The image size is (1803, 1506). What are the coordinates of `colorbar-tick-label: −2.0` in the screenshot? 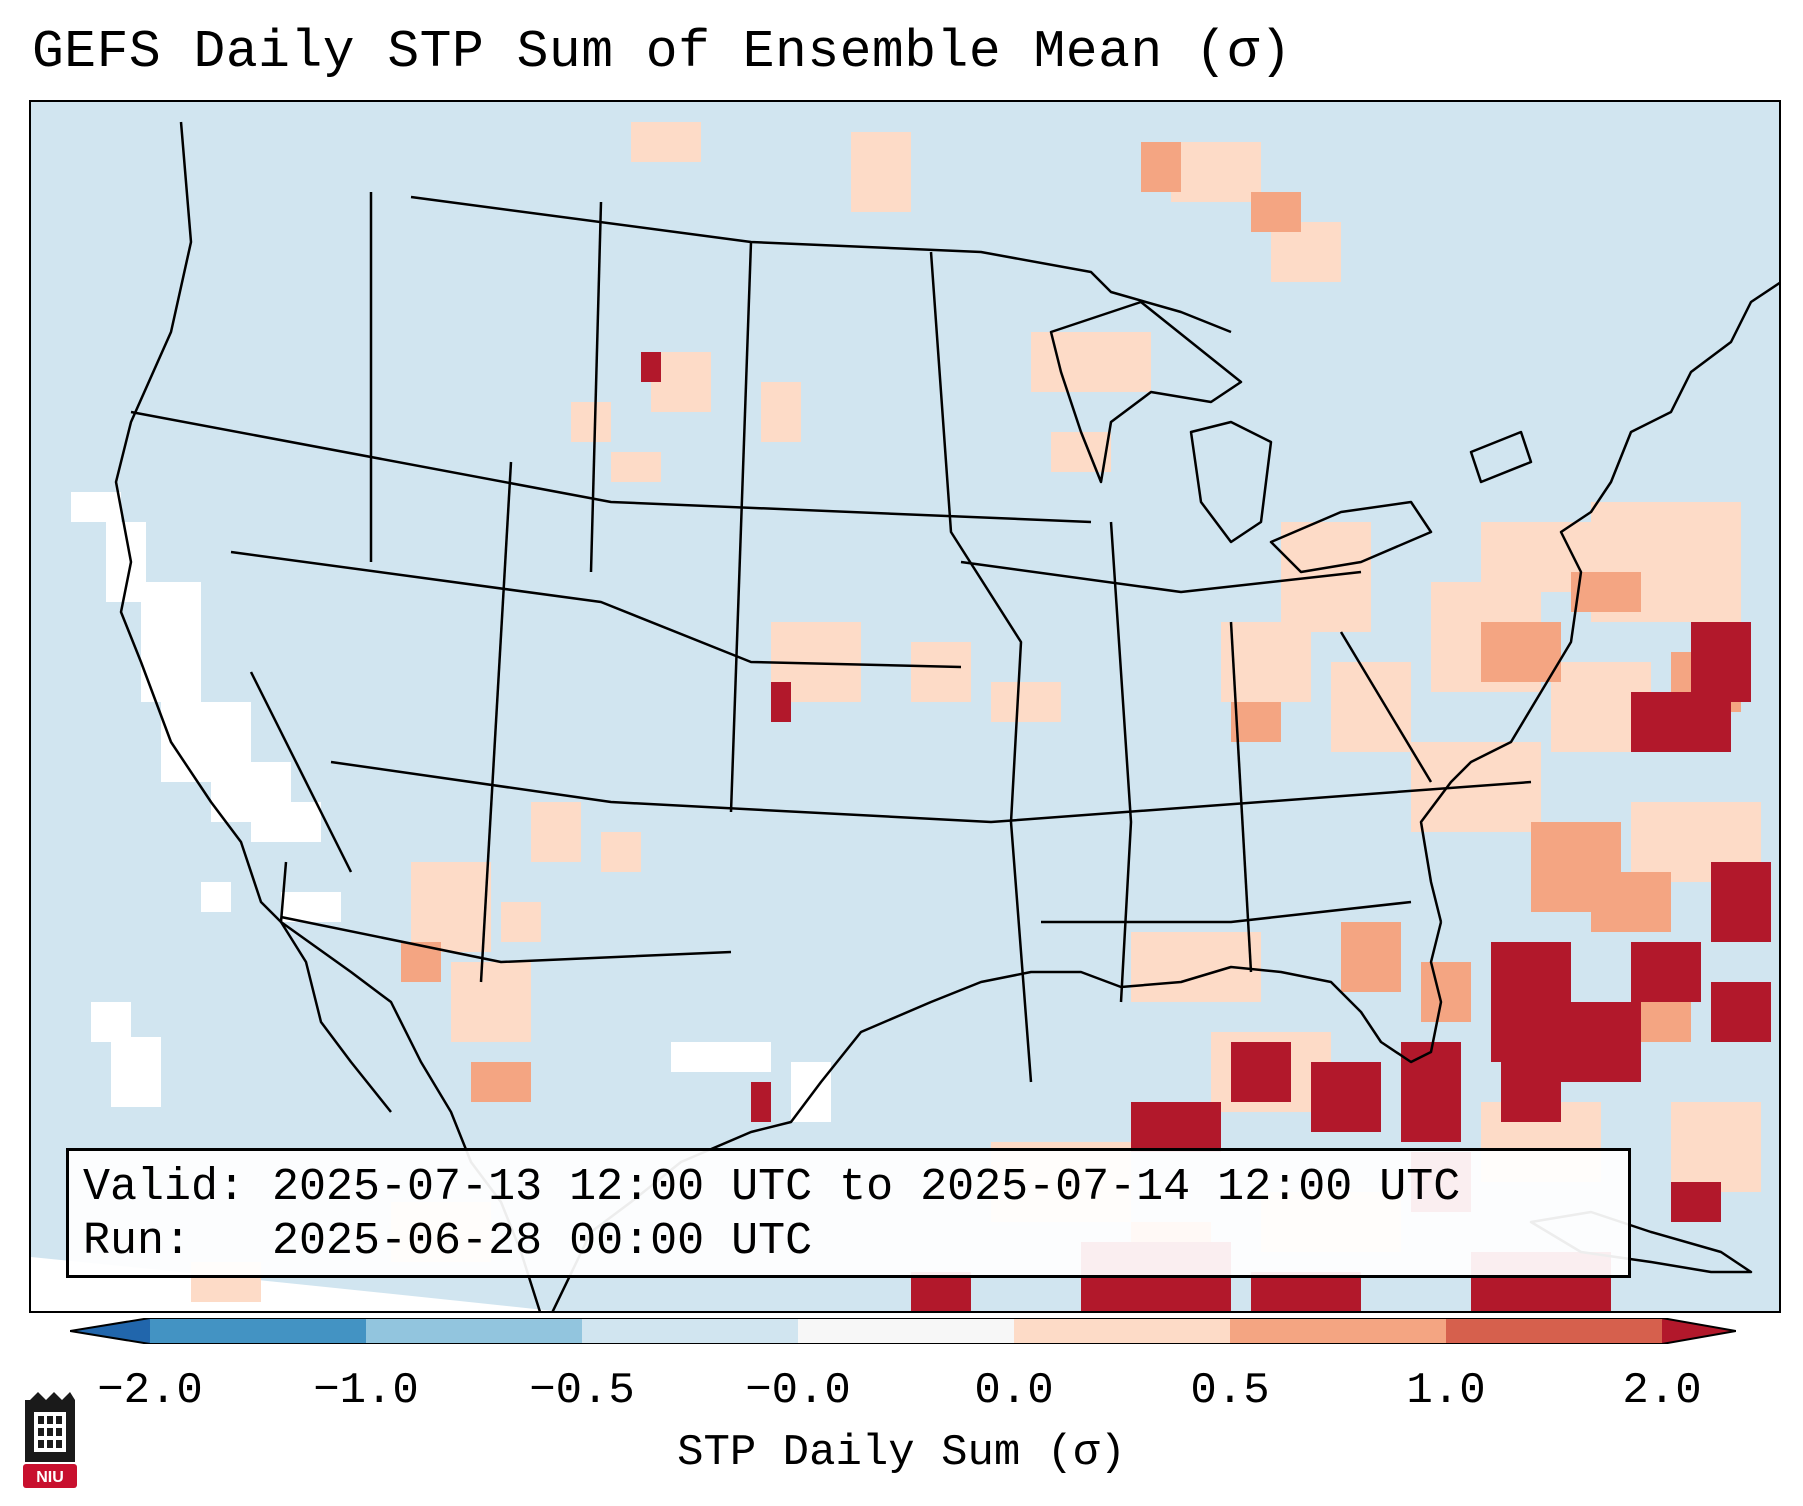 It's located at (150, 1391).